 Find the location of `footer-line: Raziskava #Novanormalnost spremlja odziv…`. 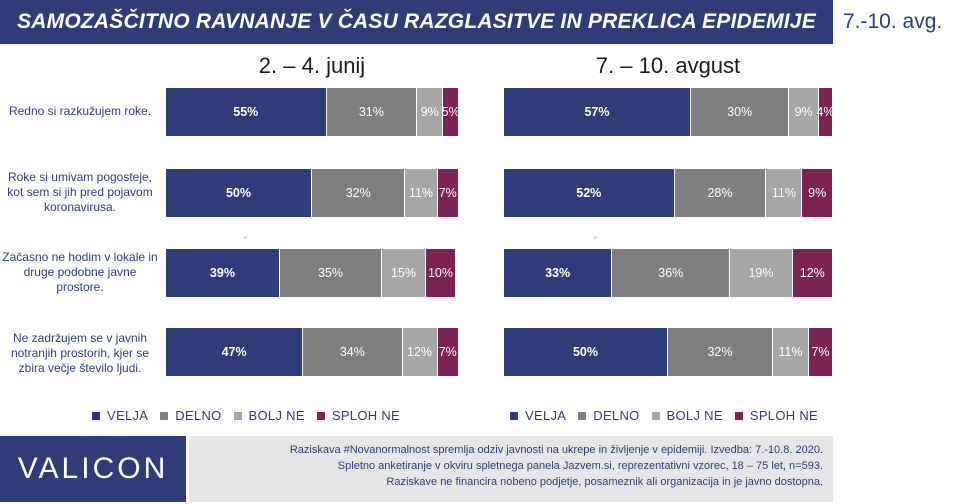

footer-line: Raziskava #Novanormalnost spremlja odziv… is located at coordinates (556, 450).